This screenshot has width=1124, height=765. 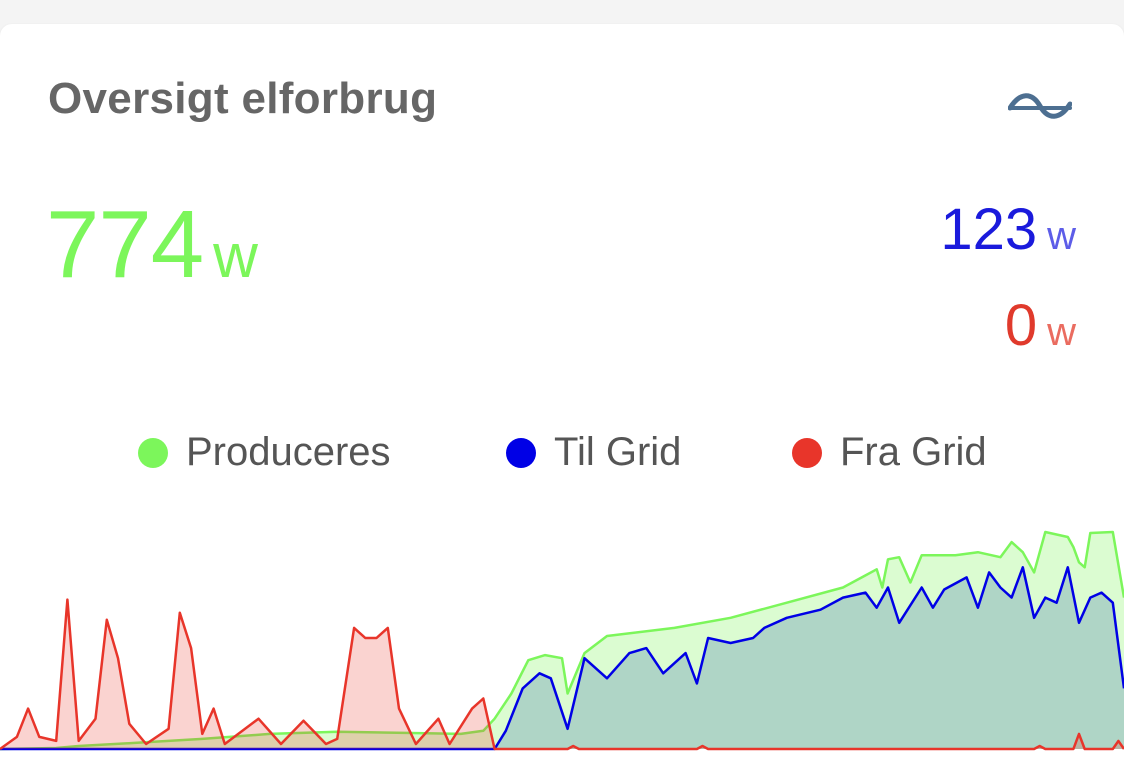 What do you see at coordinates (288, 452) in the screenshot?
I see `legend-label-produceres: Produceres` at bounding box center [288, 452].